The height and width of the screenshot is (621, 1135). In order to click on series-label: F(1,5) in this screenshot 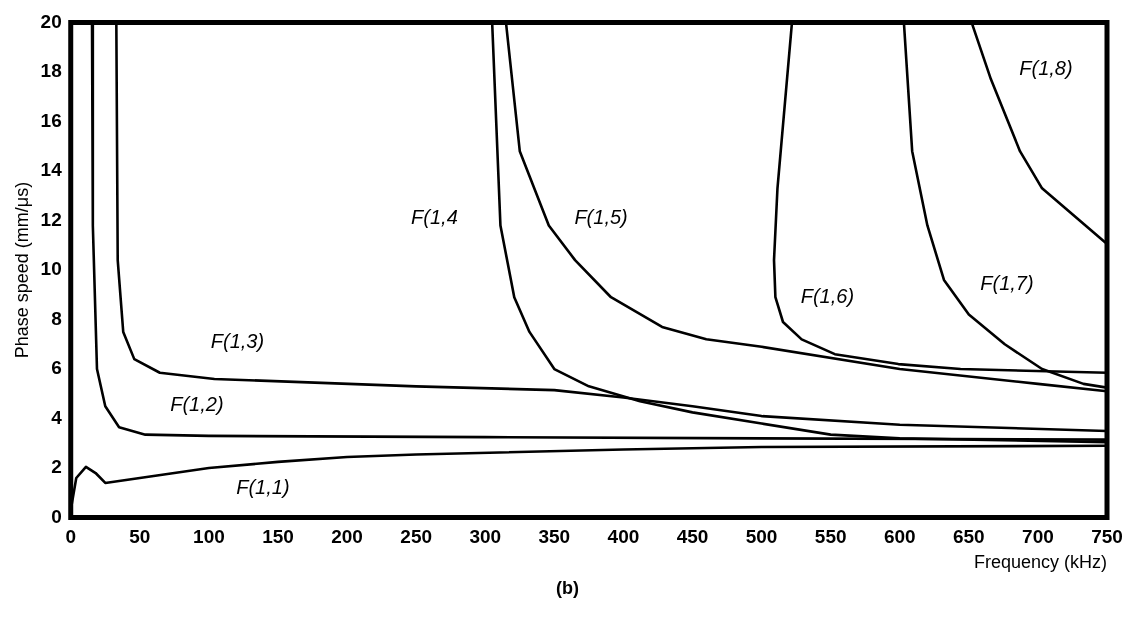, I will do `click(601, 216)`.